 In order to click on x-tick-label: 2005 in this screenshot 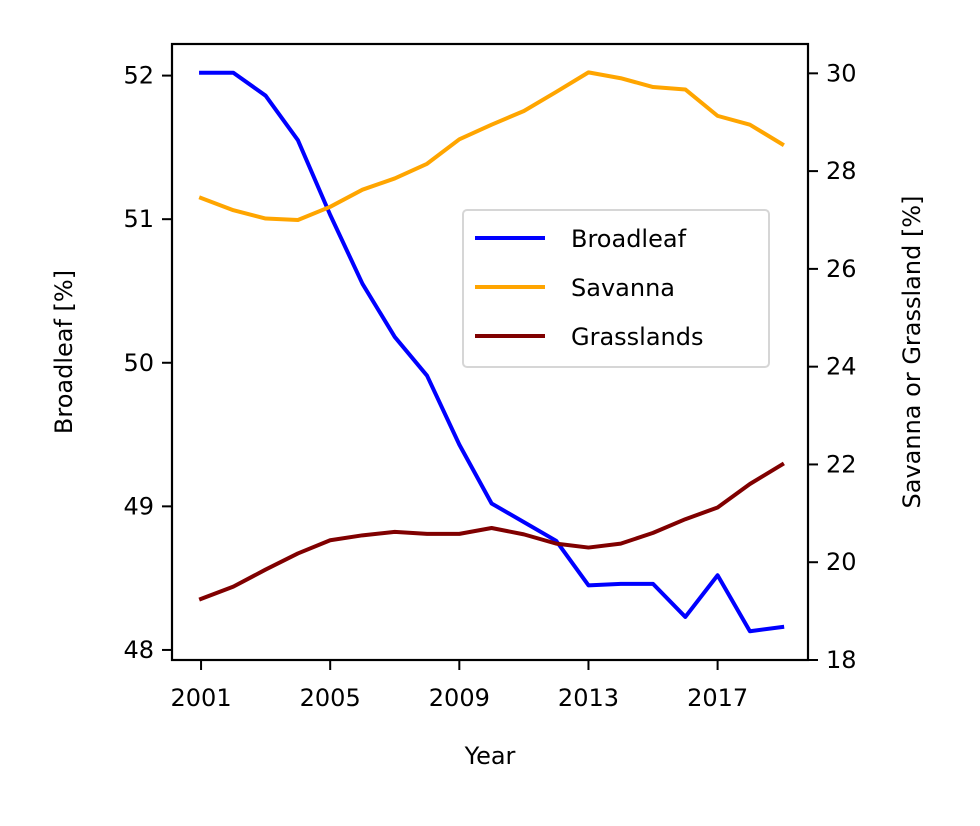, I will do `click(330, 698)`.